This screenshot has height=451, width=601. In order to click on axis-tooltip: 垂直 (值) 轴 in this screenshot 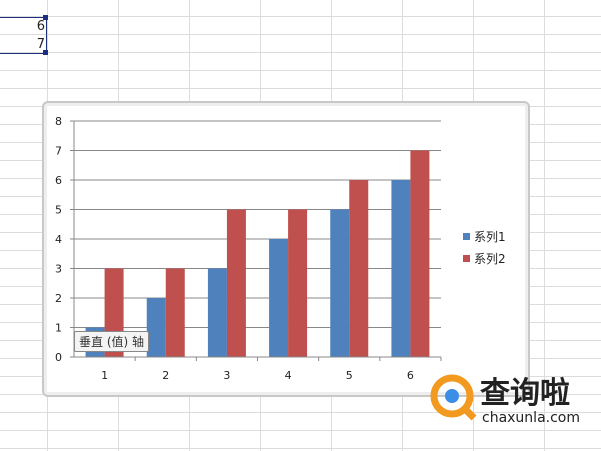, I will do `click(111, 341)`.